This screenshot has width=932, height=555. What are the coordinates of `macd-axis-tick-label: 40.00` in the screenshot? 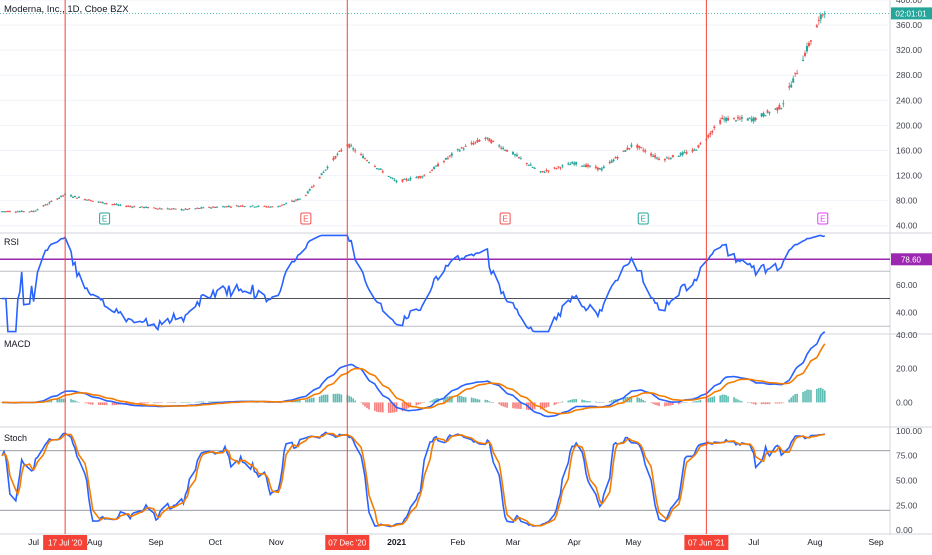 It's located at (907, 335).